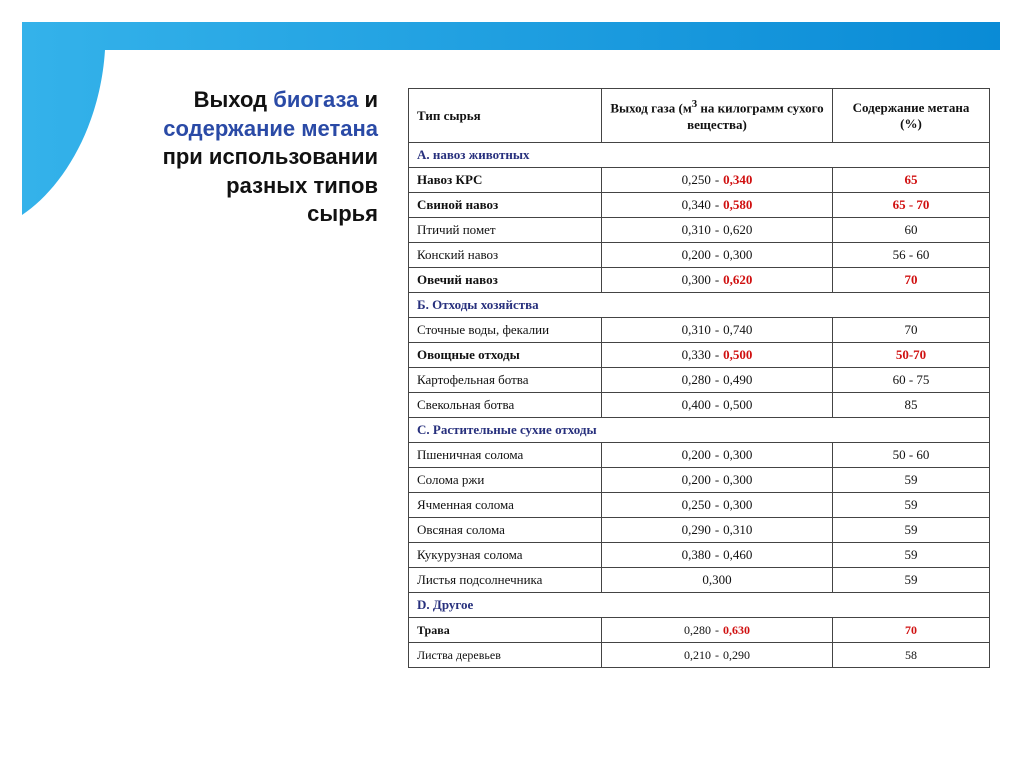 Image resolution: width=1024 pixels, height=767 pixels. I want to click on title-part: и, so click(371, 99).